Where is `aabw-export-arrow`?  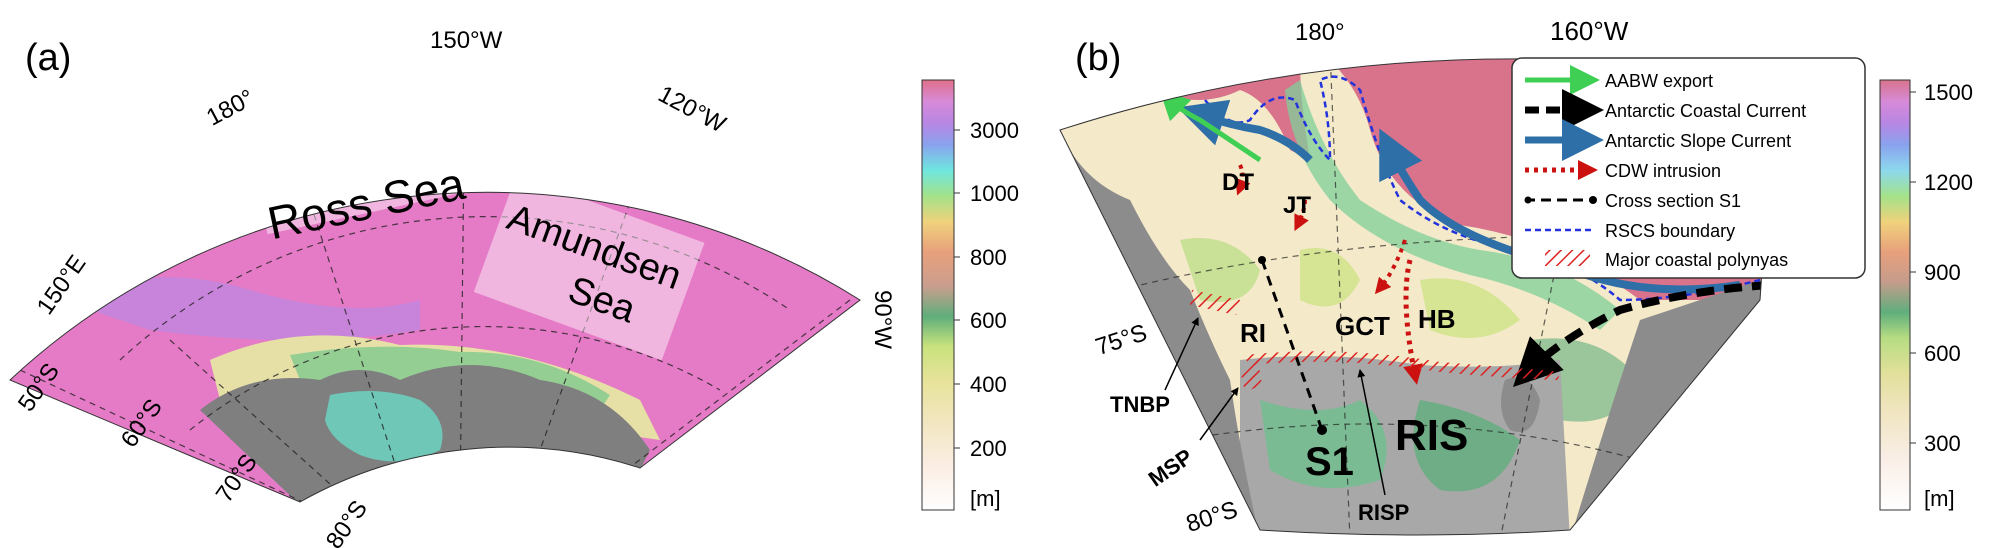 aabw-export-arrow is located at coordinates (1210, 126).